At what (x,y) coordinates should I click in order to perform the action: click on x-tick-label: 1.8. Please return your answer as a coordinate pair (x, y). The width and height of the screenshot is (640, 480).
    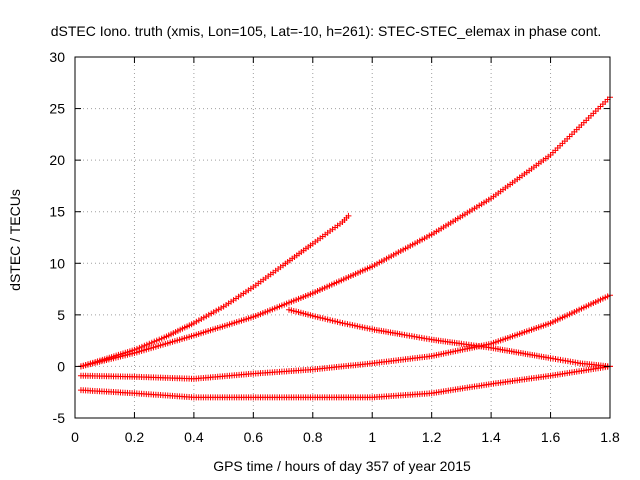
    Looking at the image, I should click on (610, 437).